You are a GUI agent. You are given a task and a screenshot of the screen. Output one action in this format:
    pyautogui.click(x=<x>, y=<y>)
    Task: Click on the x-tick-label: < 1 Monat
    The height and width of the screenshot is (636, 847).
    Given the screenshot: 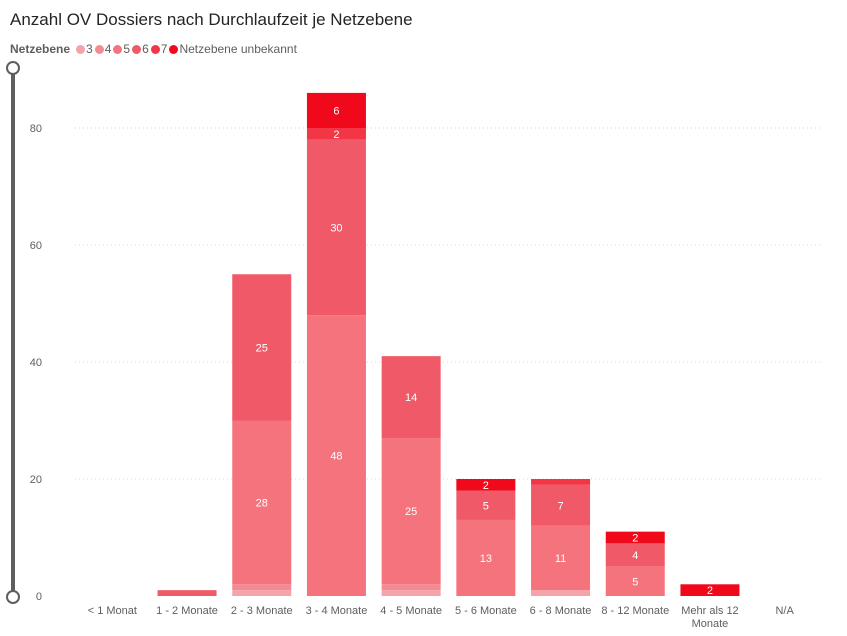 What is the action you would take?
    pyautogui.click(x=112, y=611)
    